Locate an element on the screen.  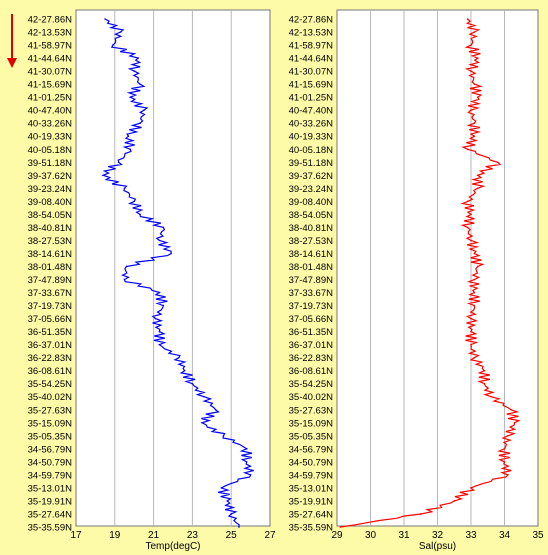
x-tick-label: 34 is located at coordinates (505, 535).